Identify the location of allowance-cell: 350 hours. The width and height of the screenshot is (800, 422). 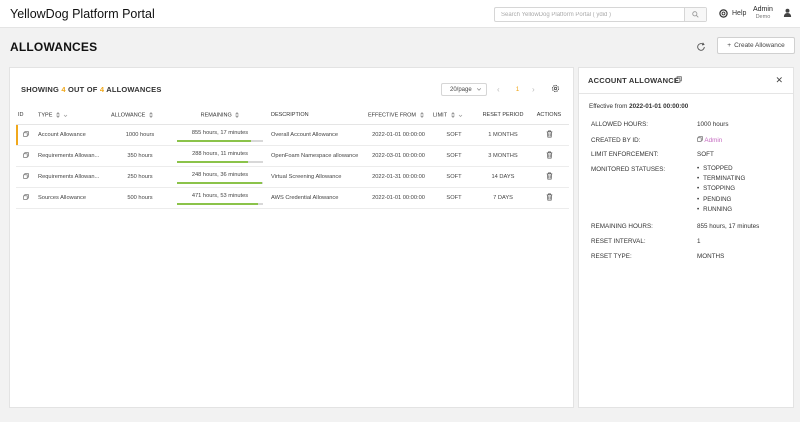
(140, 156).